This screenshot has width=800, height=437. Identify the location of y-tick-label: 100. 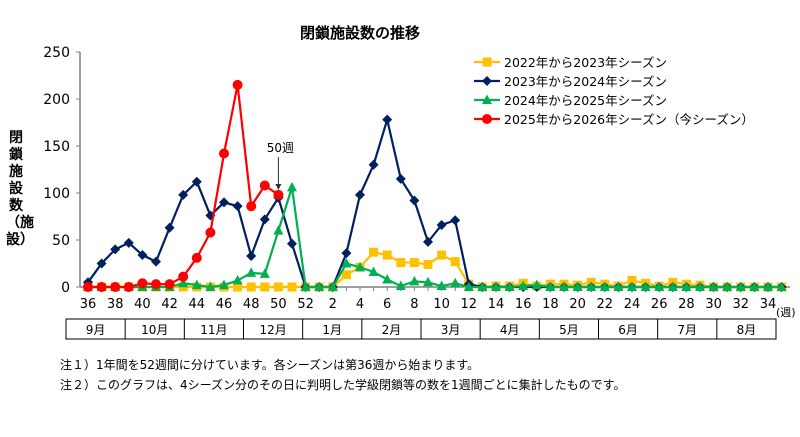
(56, 194).